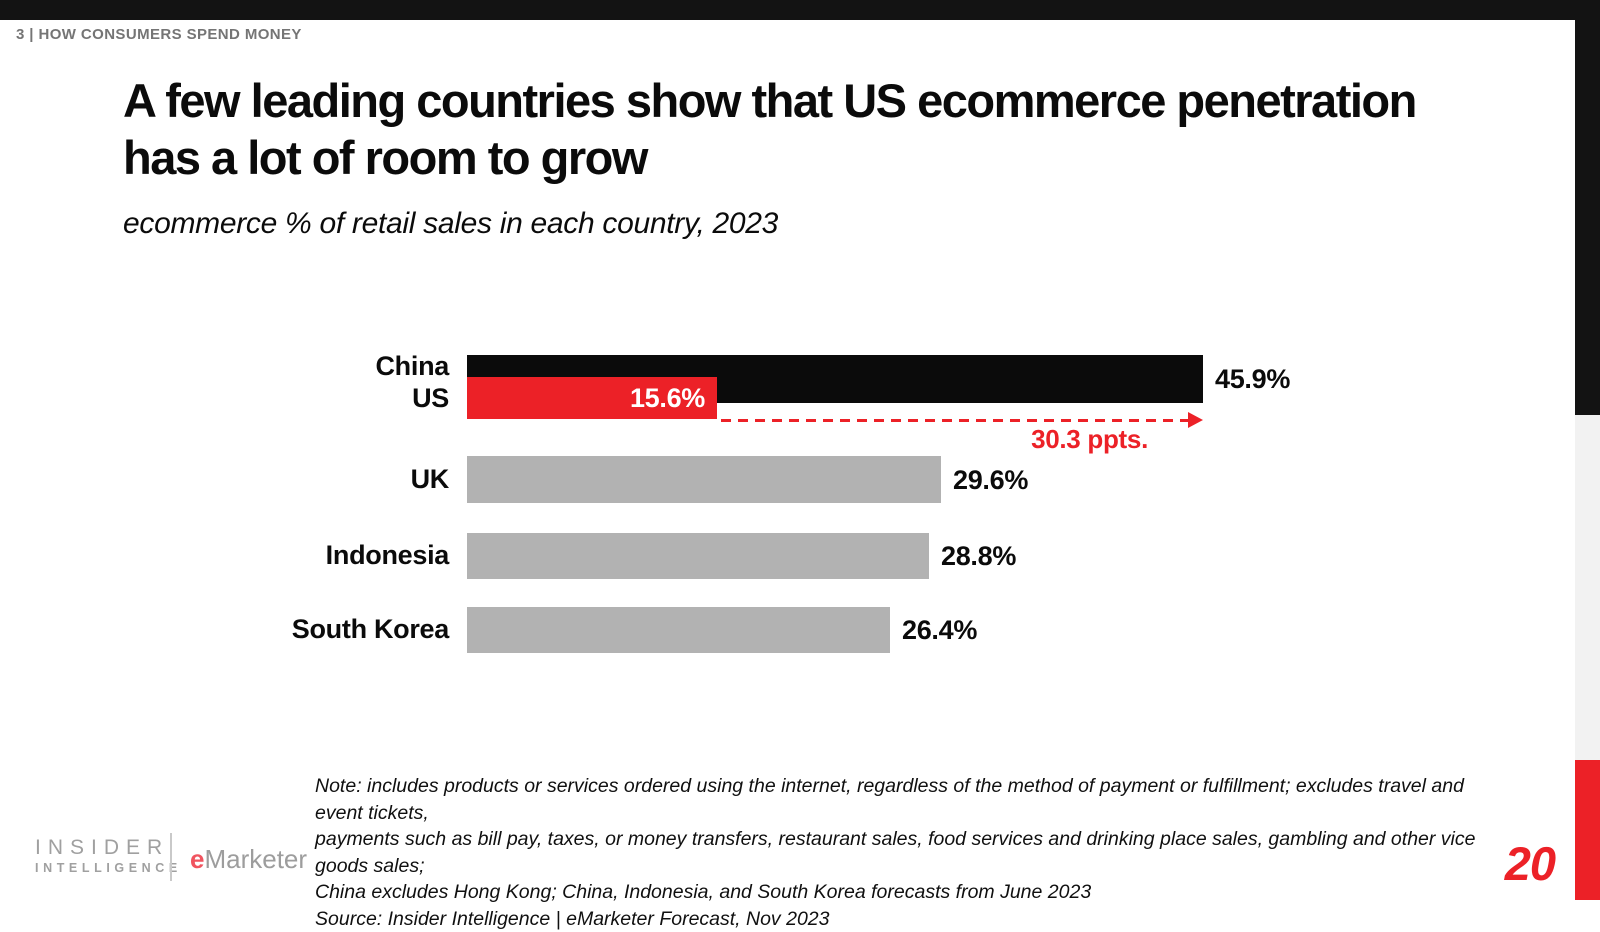  What do you see at coordinates (299, 479) in the screenshot?
I see `category-label-uk: UK` at bounding box center [299, 479].